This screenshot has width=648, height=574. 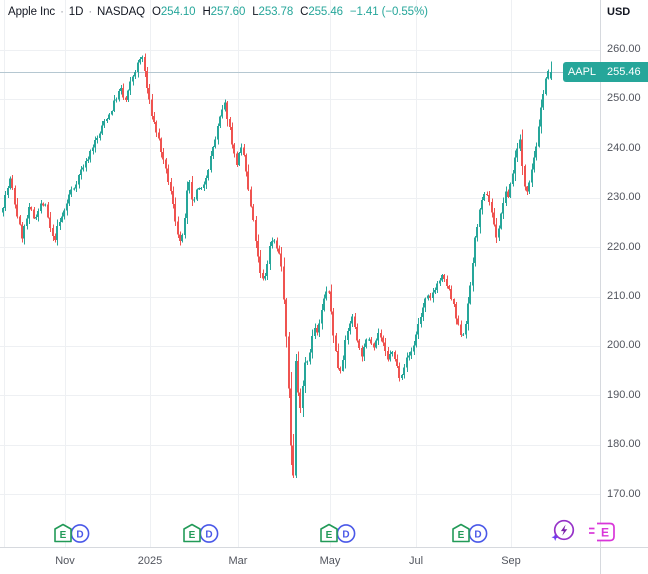 What do you see at coordinates (150, 561) in the screenshot?
I see `time-tick-label: 2025` at bounding box center [150, 561].